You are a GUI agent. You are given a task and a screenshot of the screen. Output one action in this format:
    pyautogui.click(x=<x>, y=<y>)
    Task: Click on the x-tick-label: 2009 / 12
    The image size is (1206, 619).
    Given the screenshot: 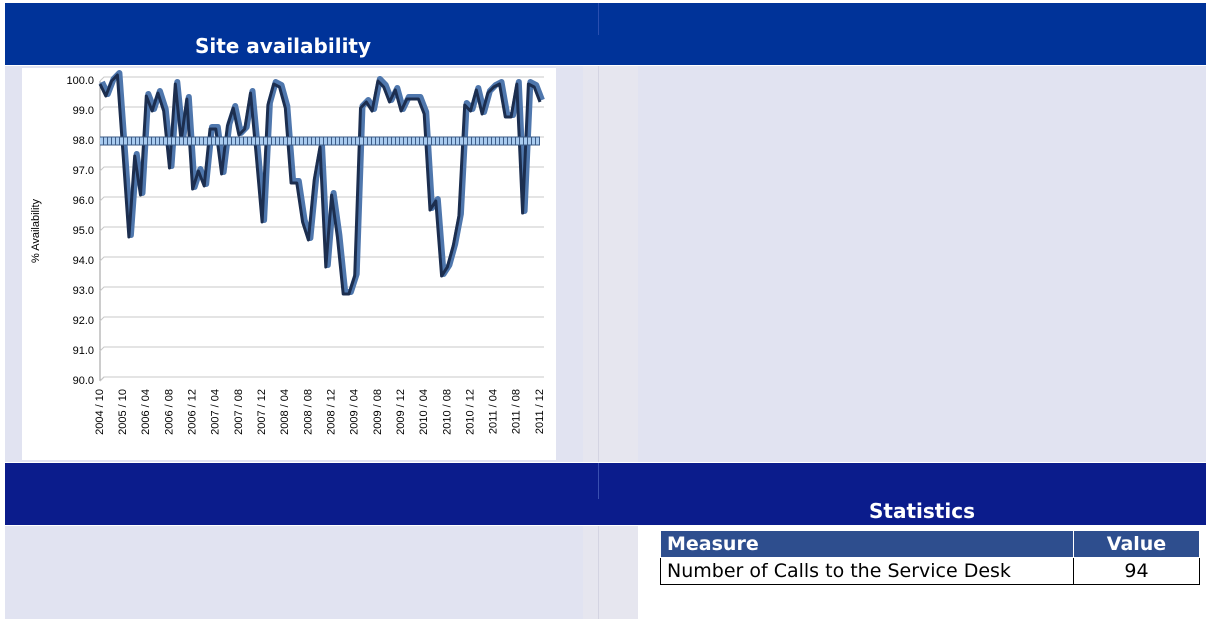 What is the action you would take?
    pyautogui.click(x=401, y=412)
    